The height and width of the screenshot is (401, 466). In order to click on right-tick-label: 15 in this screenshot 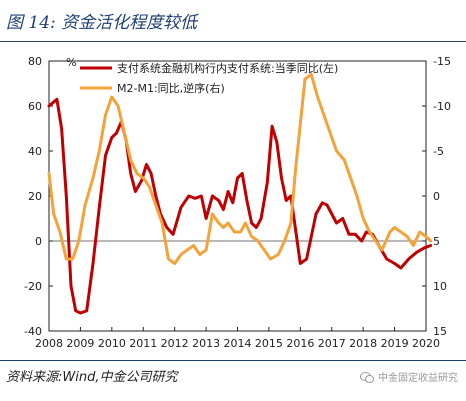, I will do `click(440, 331)`.